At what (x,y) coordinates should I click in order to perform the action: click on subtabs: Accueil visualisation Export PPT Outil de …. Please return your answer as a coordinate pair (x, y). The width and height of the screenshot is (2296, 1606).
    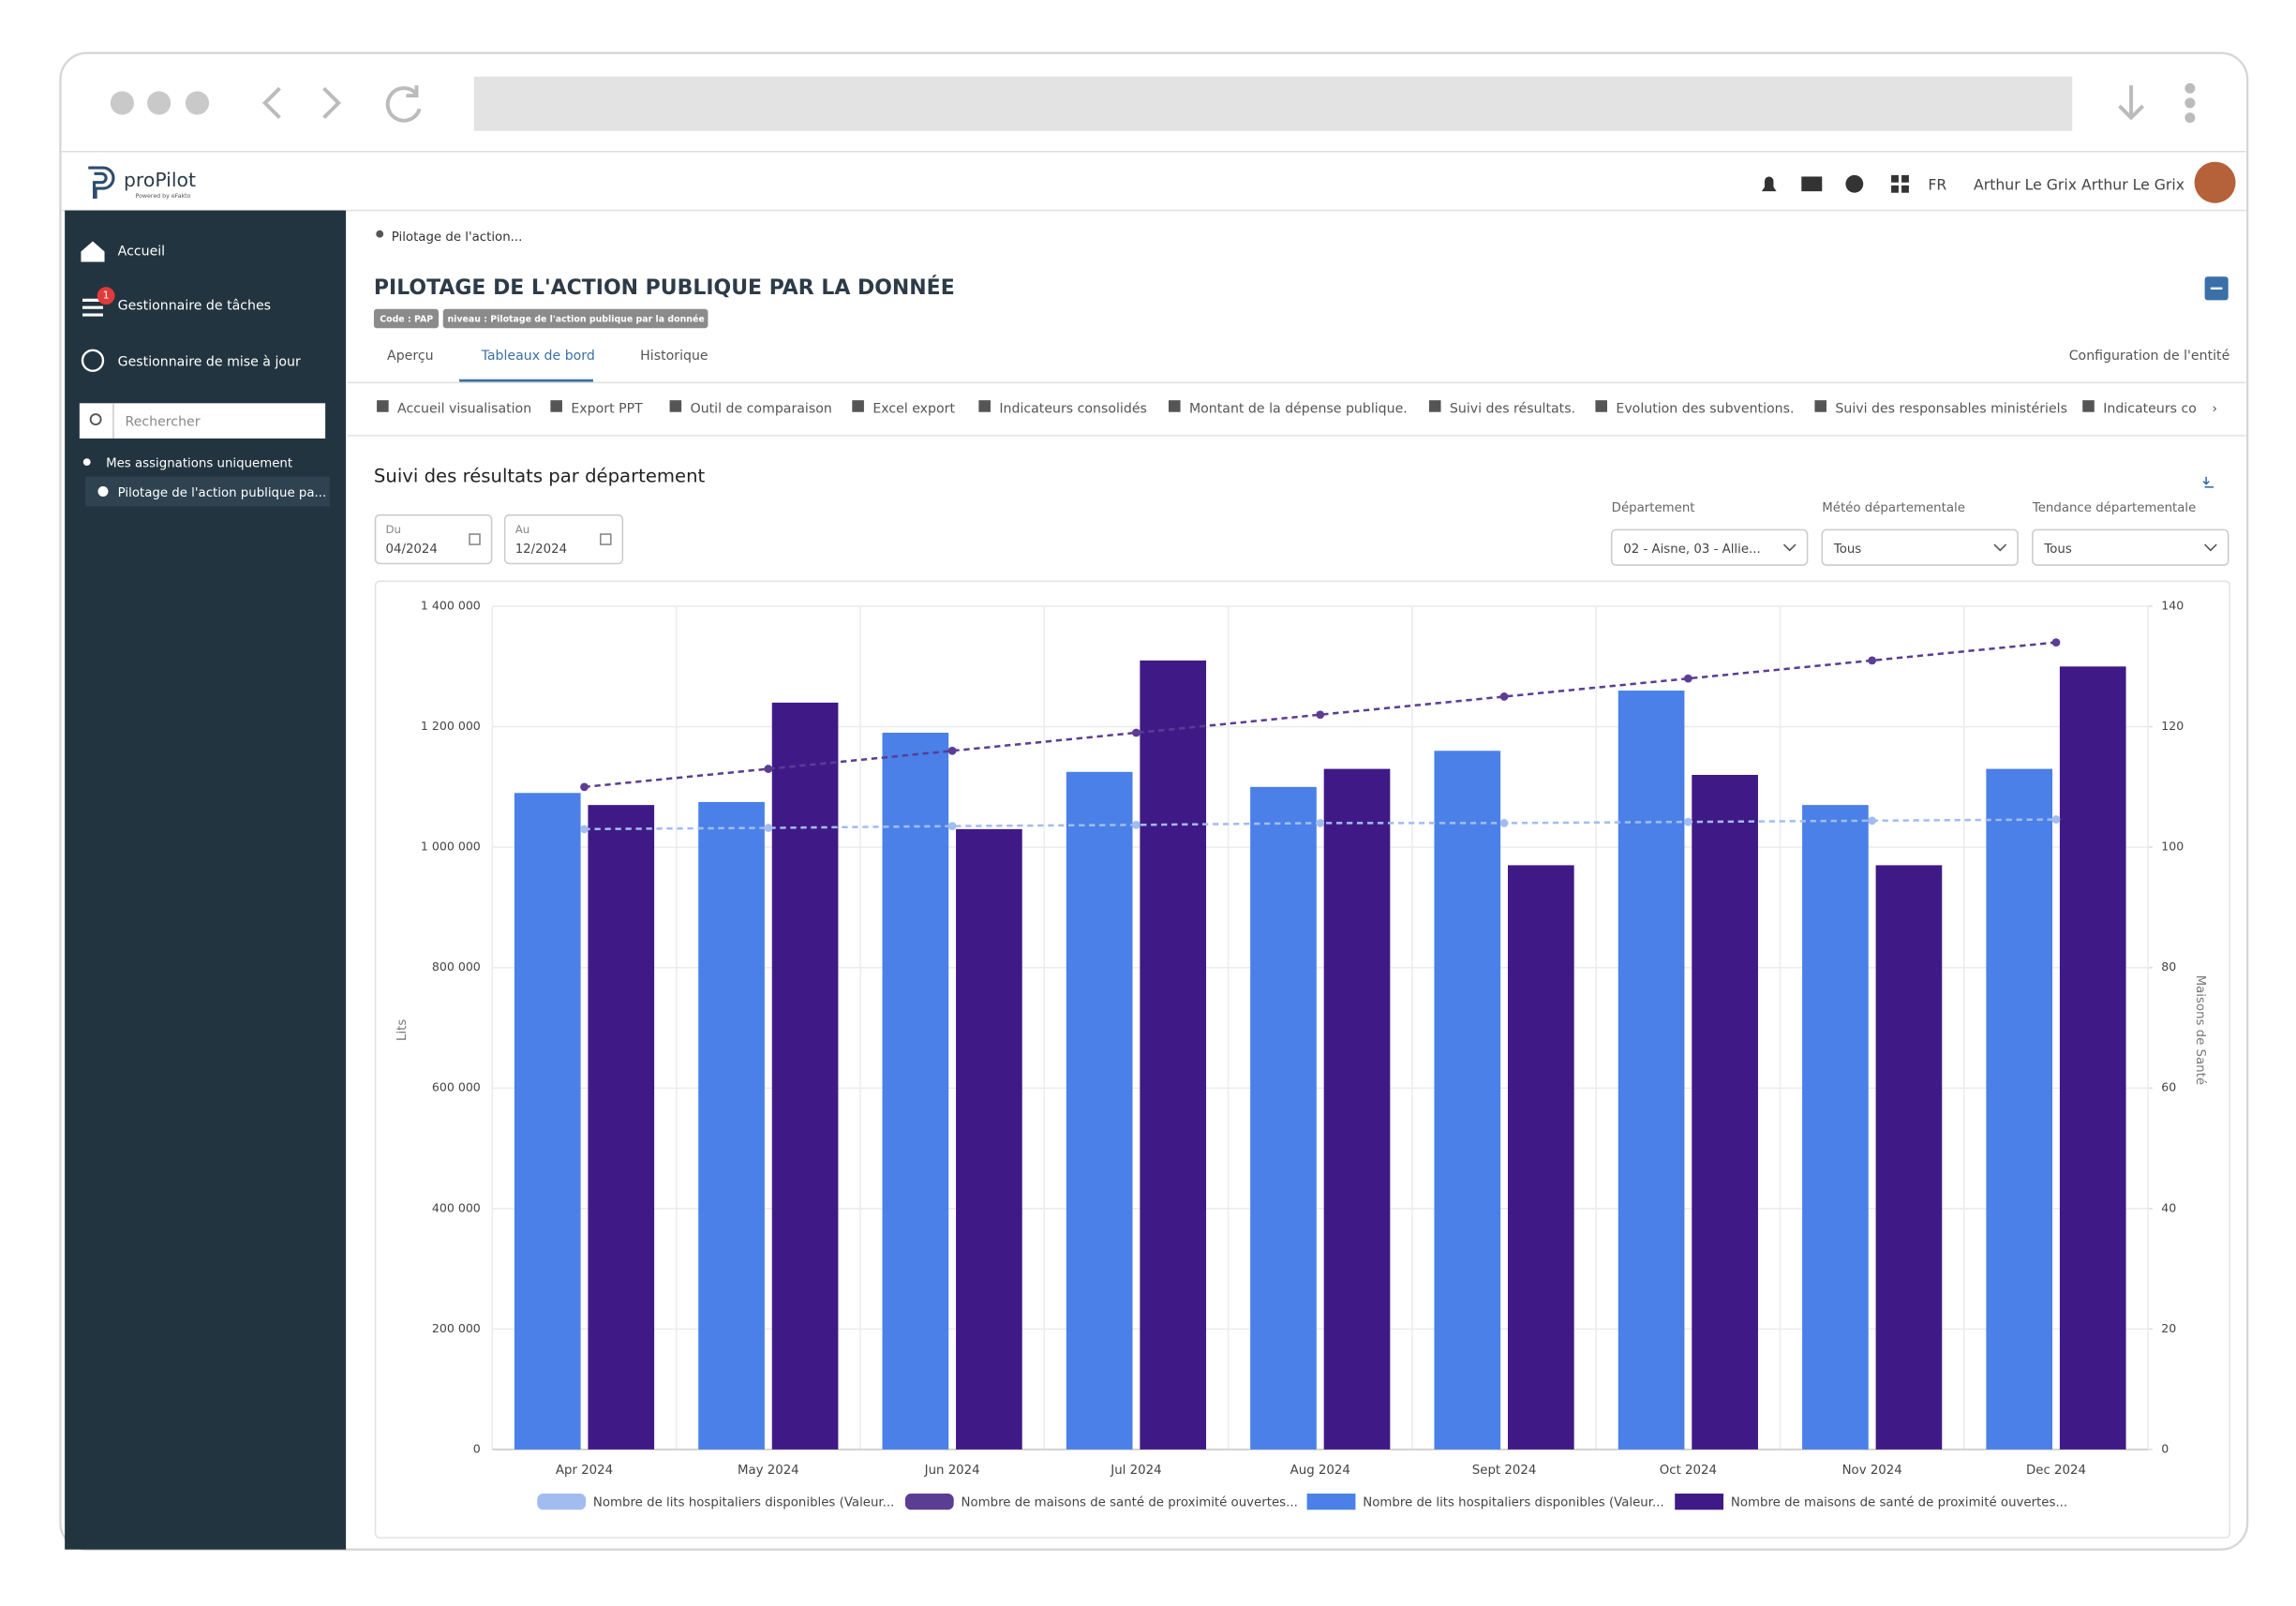
    Looking at the image, I should click on (1287, 408).